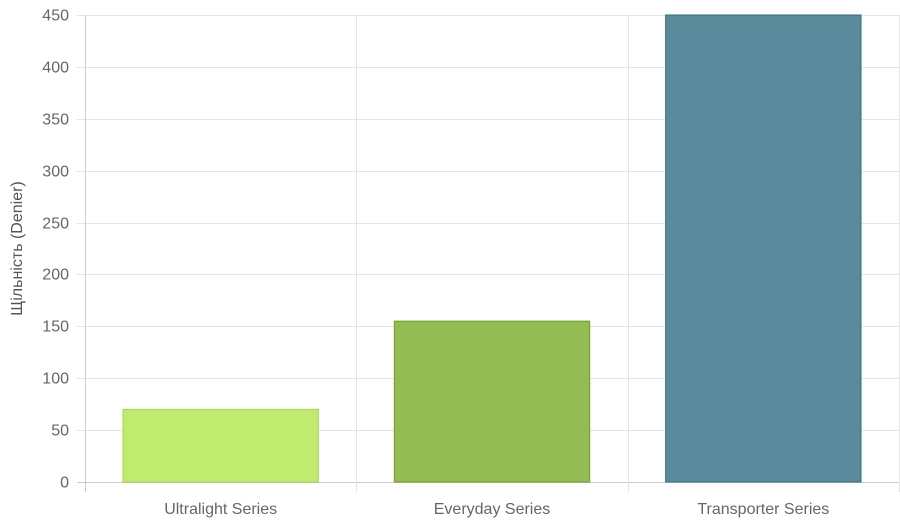 The width and height of the screenshot is (900, 525). I want to click on y-tick-label: 350, so click(55, 120).